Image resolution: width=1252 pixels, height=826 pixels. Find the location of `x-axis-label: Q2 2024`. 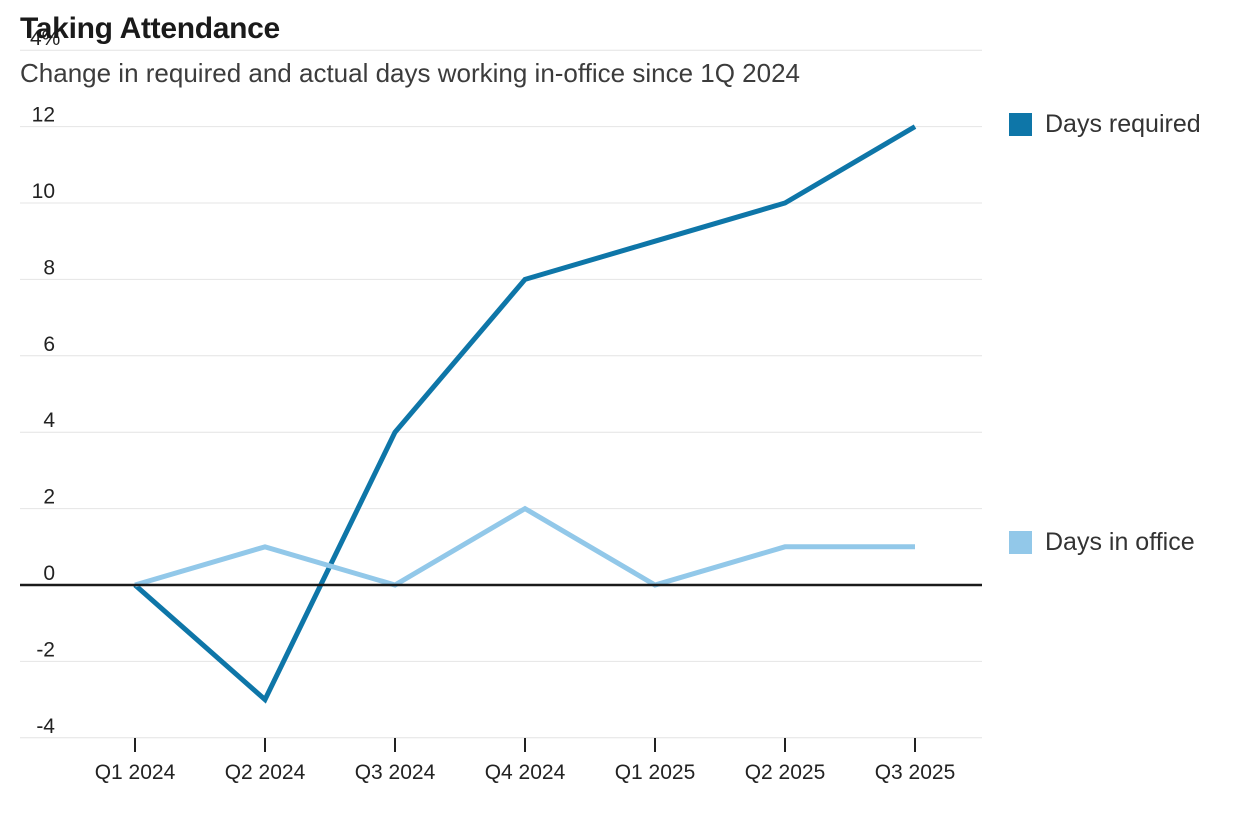

x-axis-label: Q2 2024 is located at coordinates (265, 772).